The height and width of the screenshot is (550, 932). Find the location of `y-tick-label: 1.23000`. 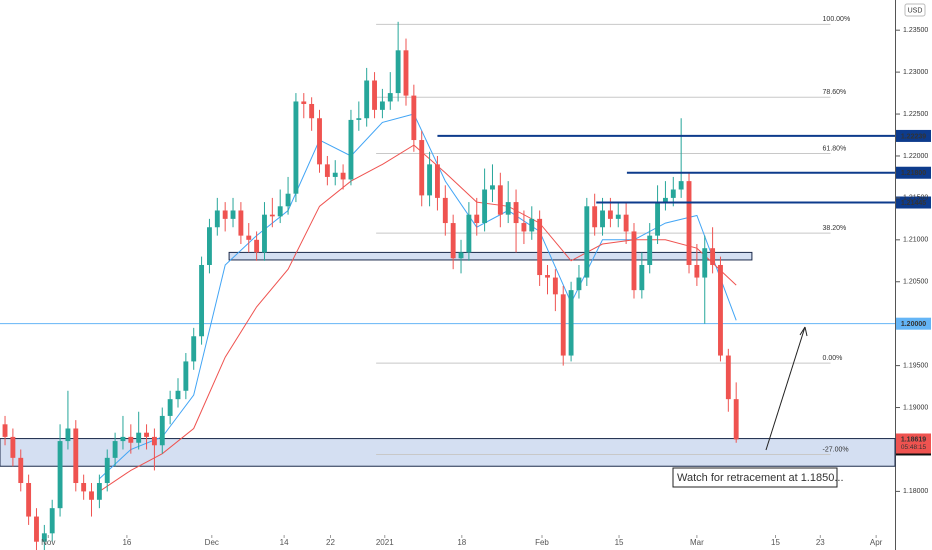

y-tick-label: 1.23000 is located at coordinates (915, 72).